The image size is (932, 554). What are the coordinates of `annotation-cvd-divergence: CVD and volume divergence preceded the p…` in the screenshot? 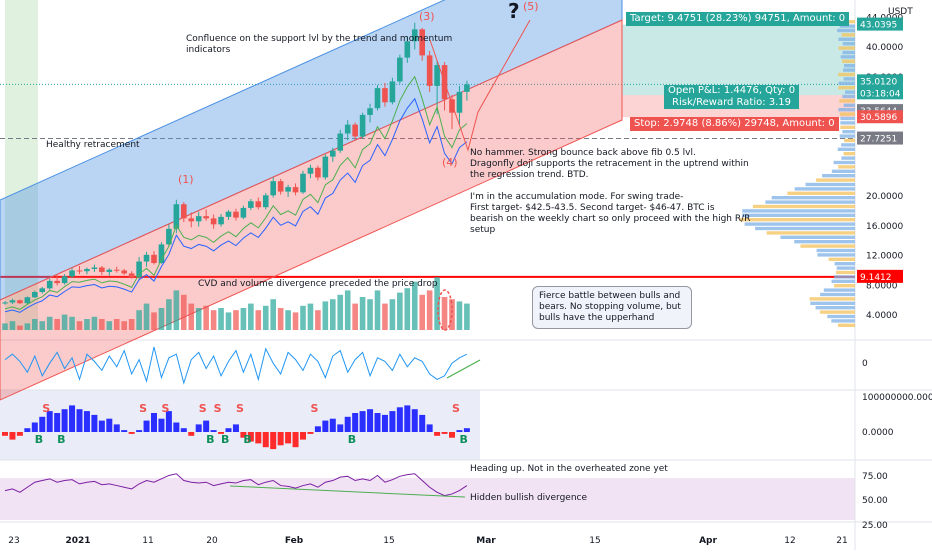 It's located at (318, 284).